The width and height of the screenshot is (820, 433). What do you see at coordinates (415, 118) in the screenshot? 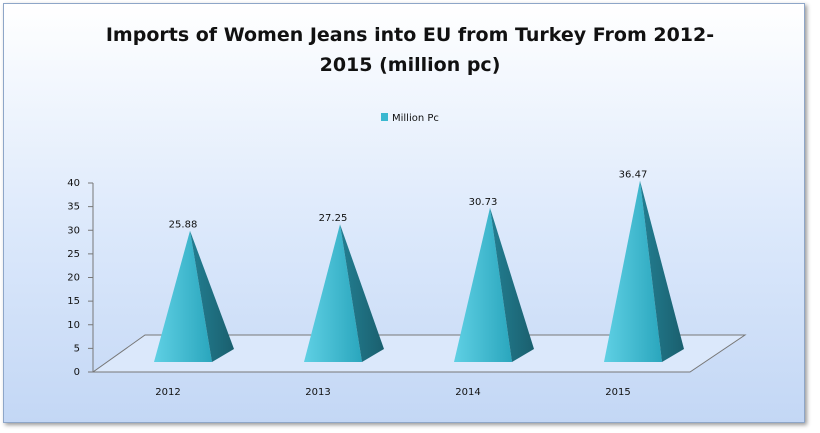
I see `legend-label: Million Pc` at bounding box center [415, 118].